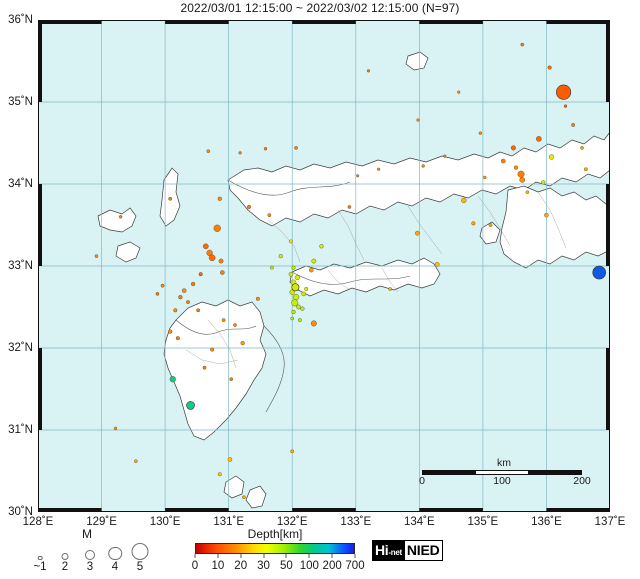  What do you see at coordinates (20, 430) in the screenshot?
I see `lat-tick-label-31: 31˚N` at bounding box center [20, 430].